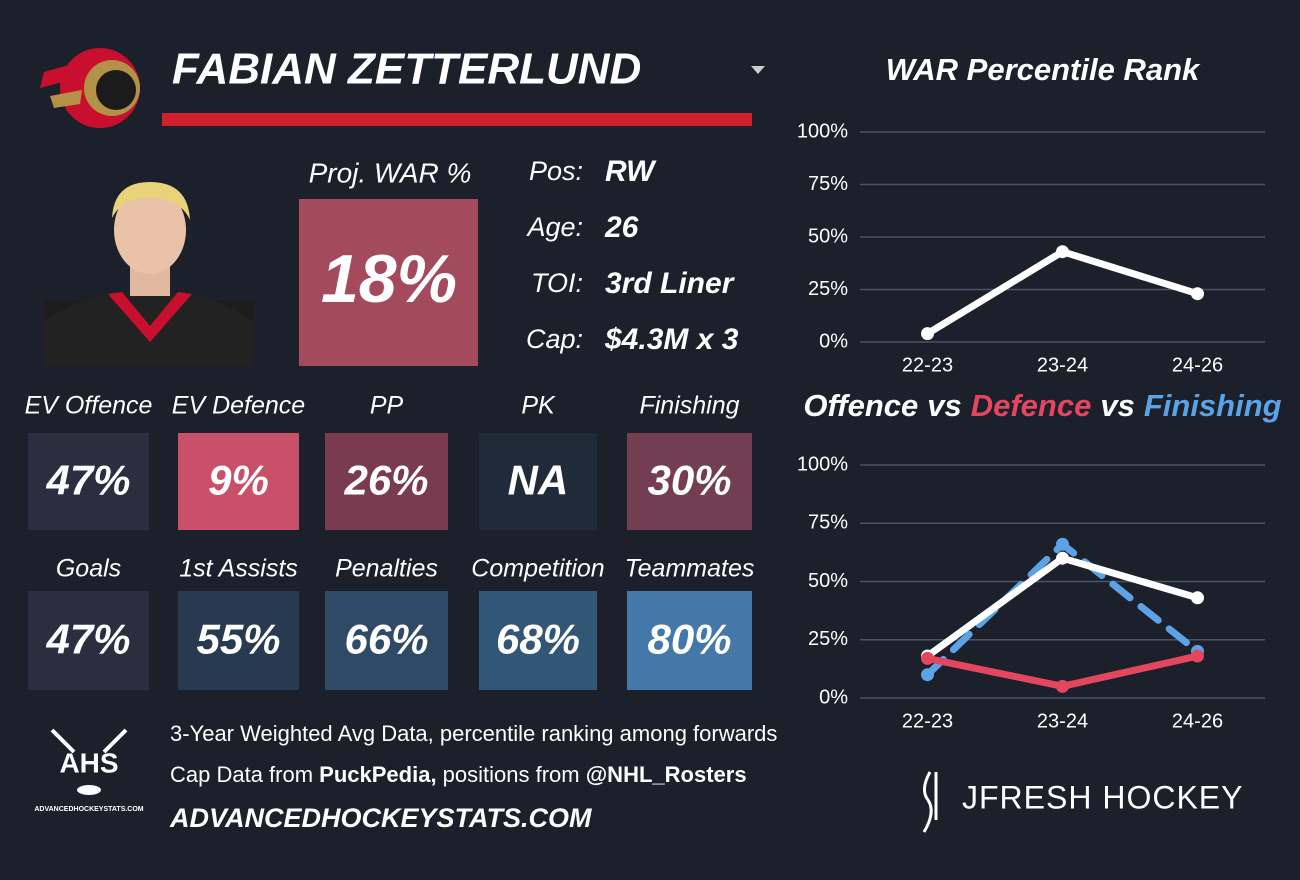 The image size is (1300, 880). I want to click on metric-value: 9%, so click(238, 480).